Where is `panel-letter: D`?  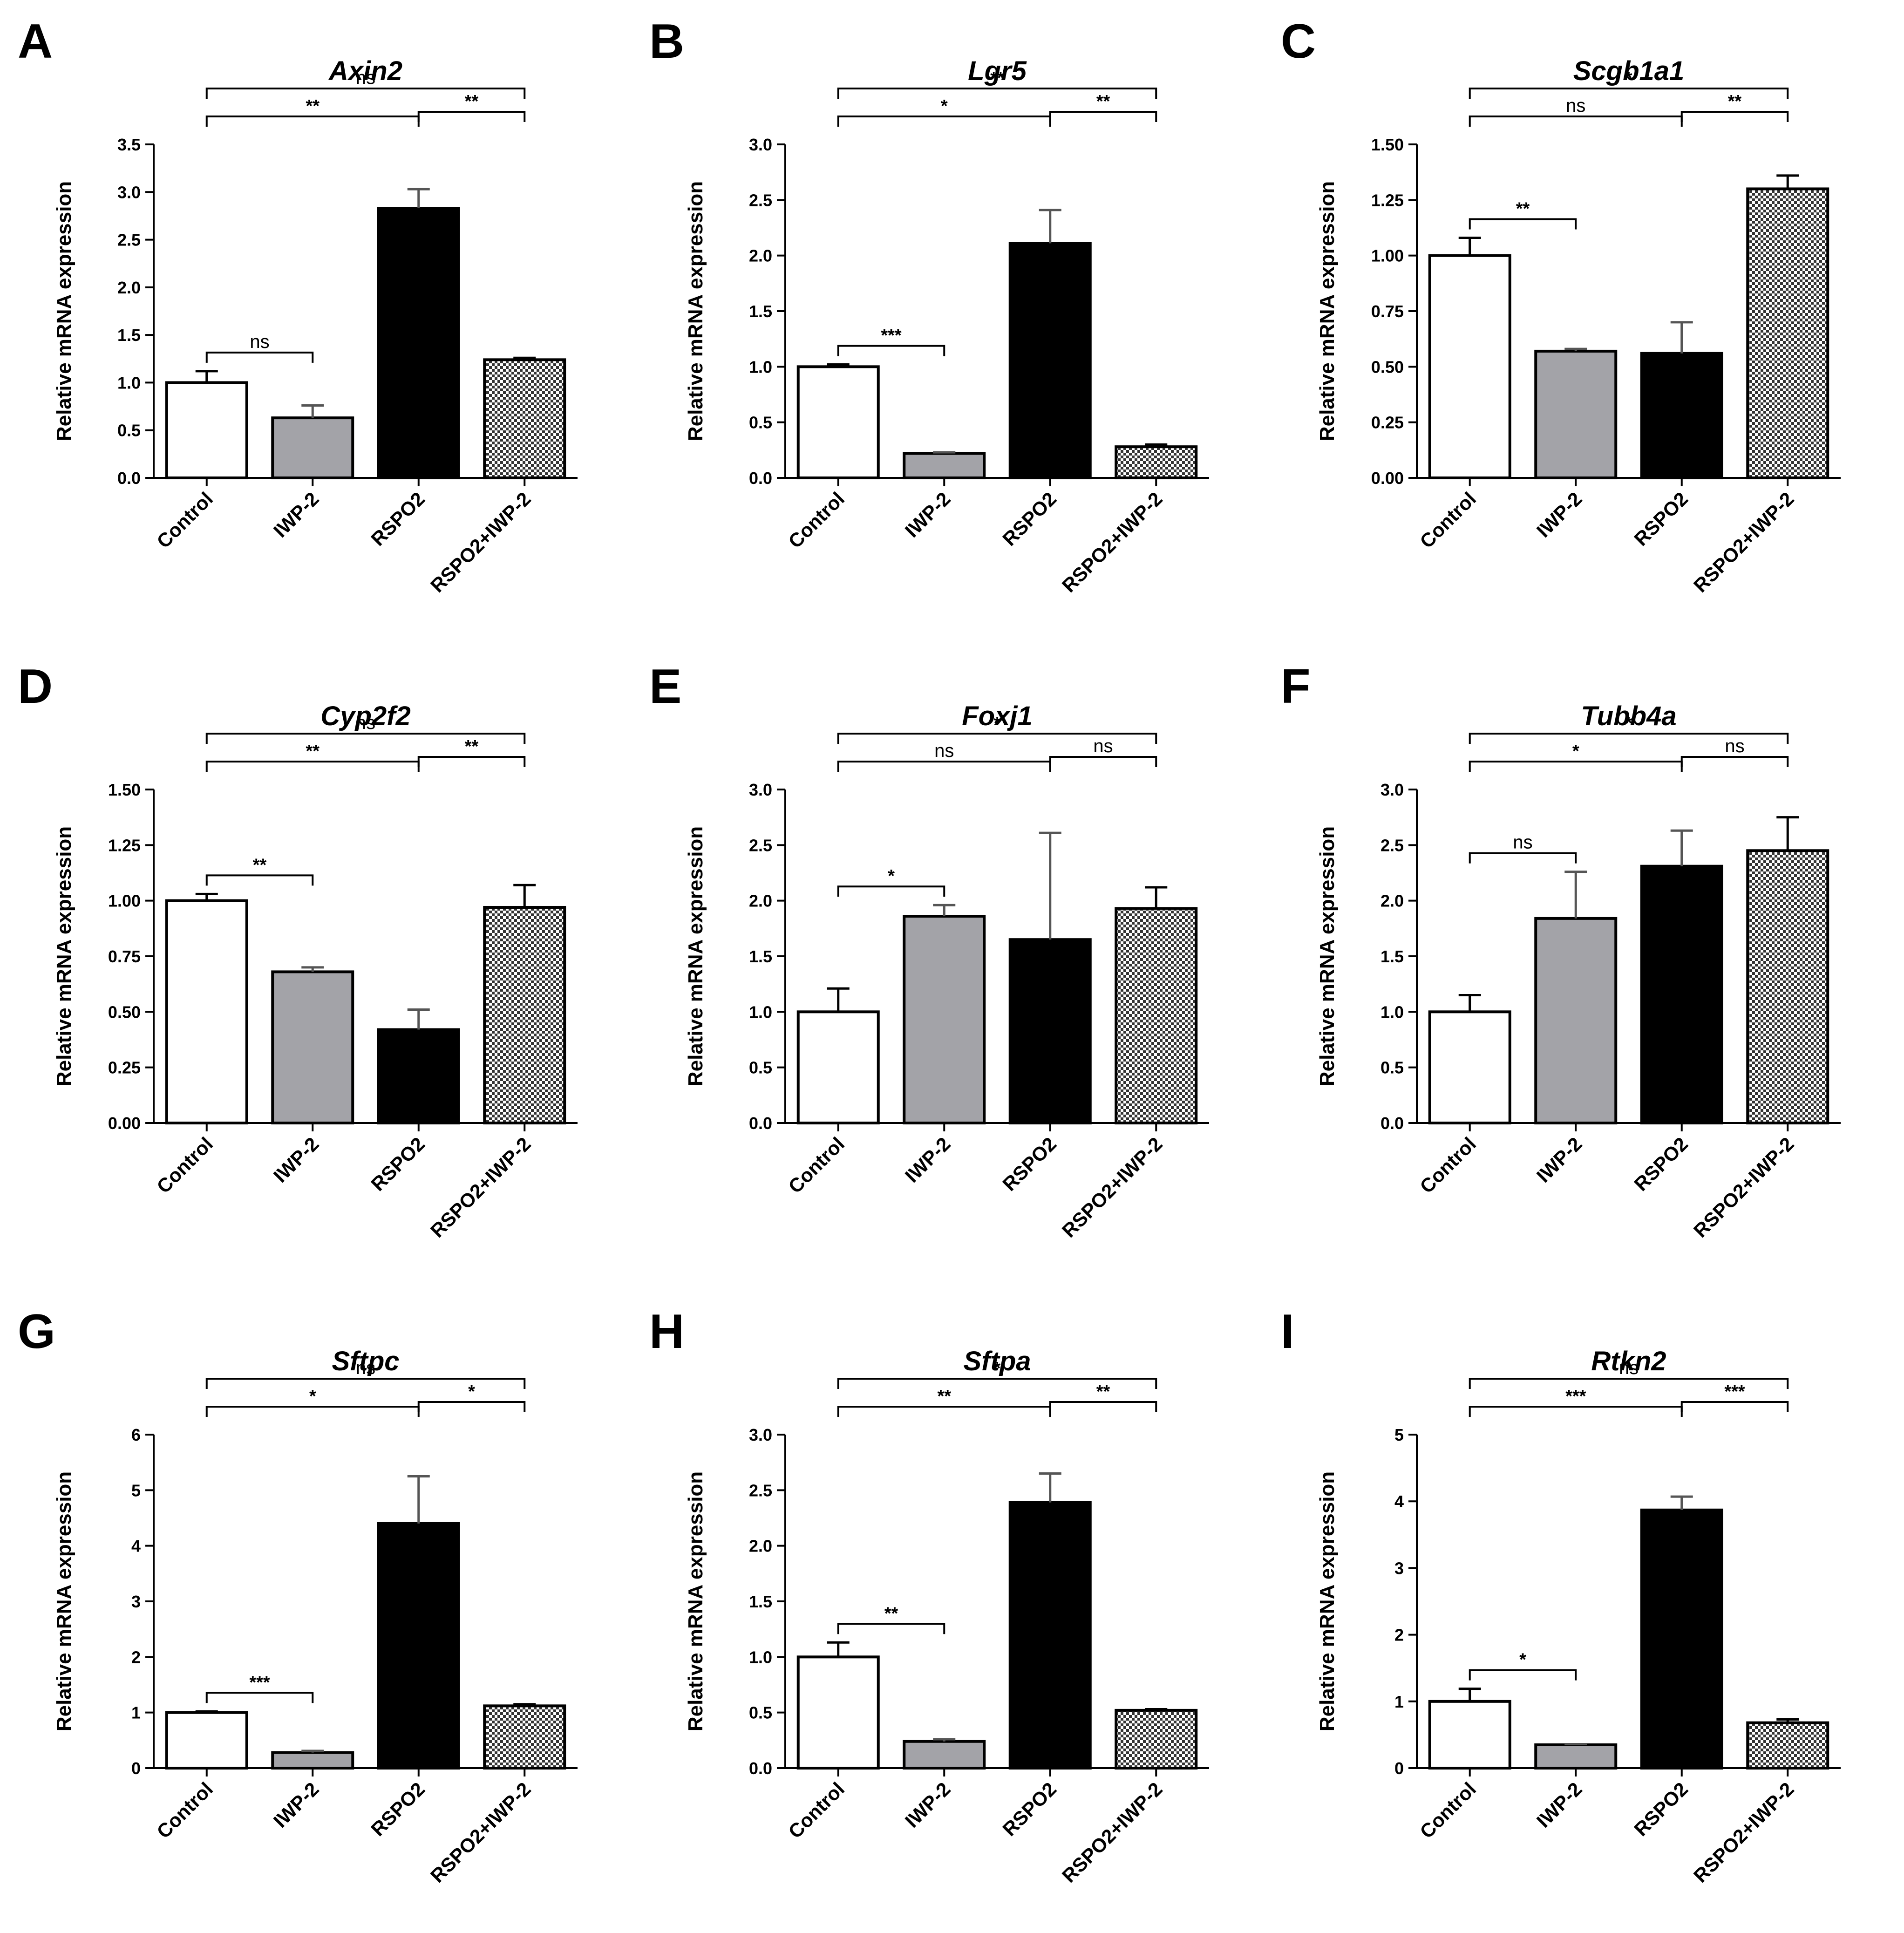 panel-letter: D is located at coordinates (35, 687).